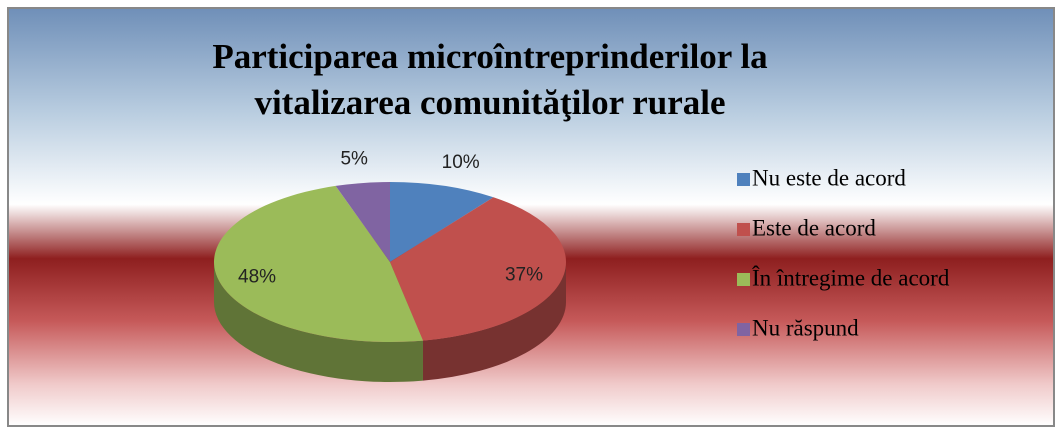  I want to click on legend-label: Este de acord, so click(814, 227).